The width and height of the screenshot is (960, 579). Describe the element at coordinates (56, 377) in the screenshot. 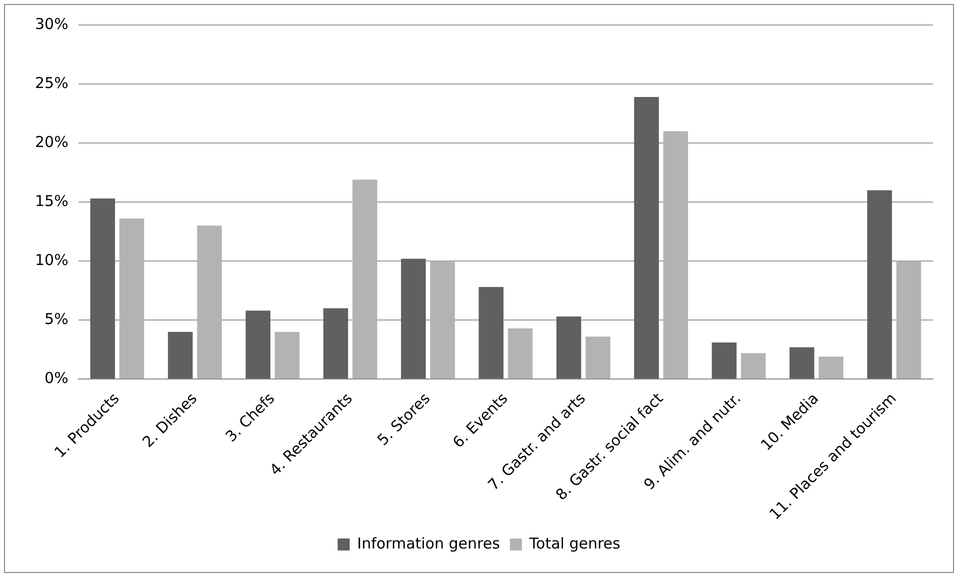

I see `y-tick-label: 0%` at that location.